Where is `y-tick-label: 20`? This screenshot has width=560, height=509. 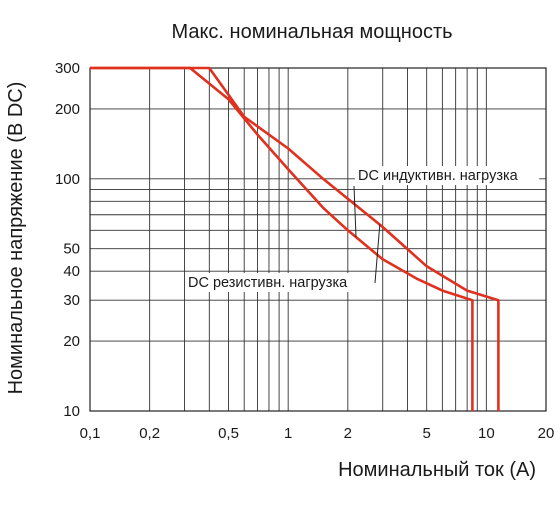 y-tick-label: 20 is located at coordinates (71, 341).